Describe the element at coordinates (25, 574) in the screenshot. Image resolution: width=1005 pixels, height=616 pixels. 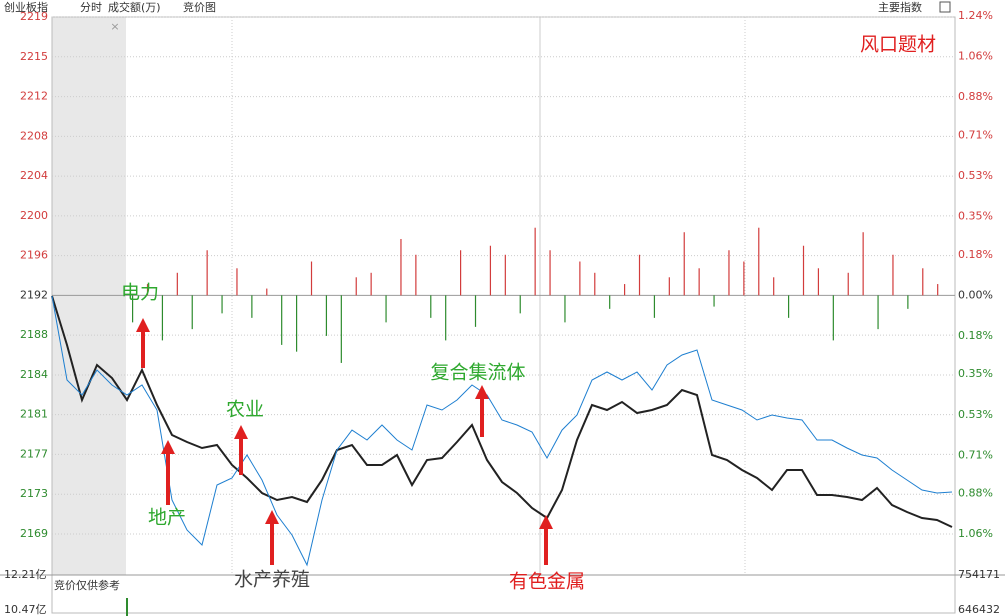
I see `volume-label: 12.21亿` at that location.